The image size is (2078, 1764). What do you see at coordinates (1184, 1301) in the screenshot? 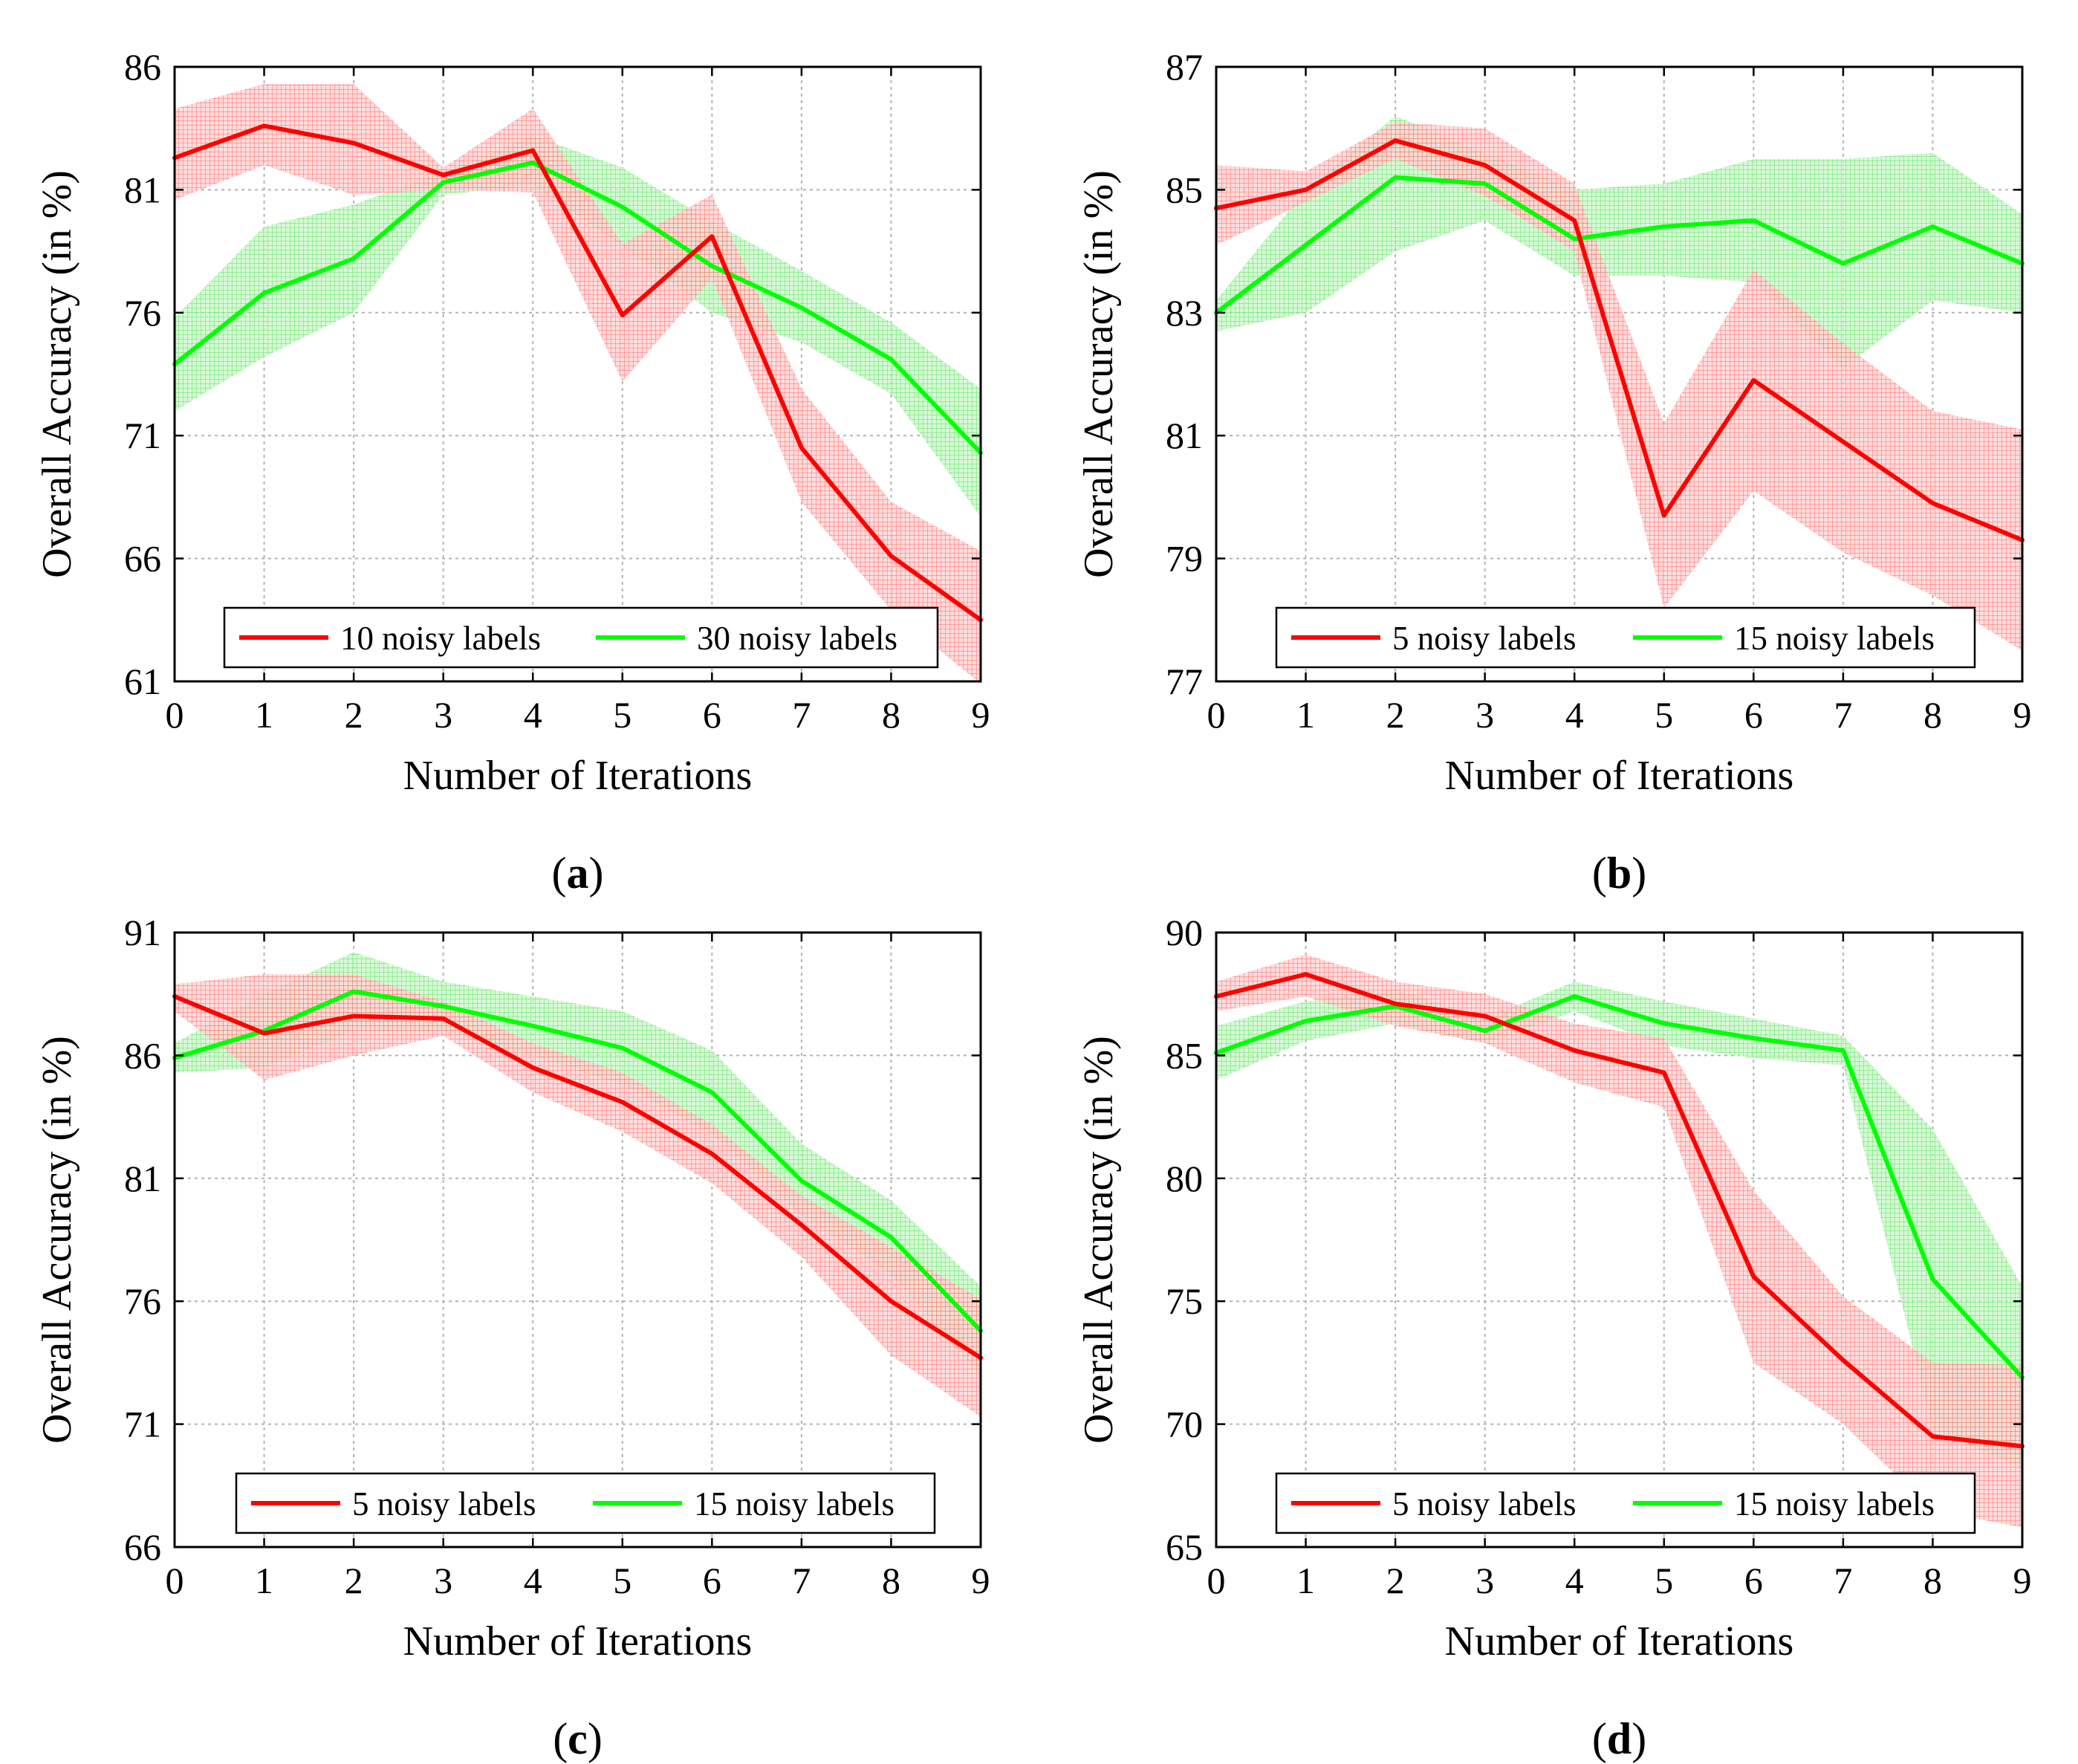
I see `y-tick-label: 75` at bounding box center [1184, 1301].